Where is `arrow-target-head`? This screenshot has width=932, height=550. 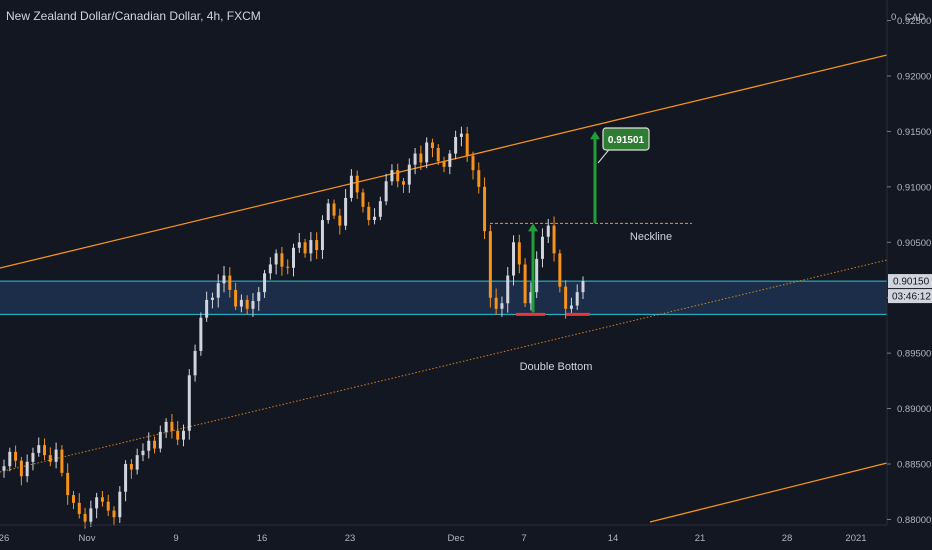 arrow-target-head is located at coordinates (595, 135).